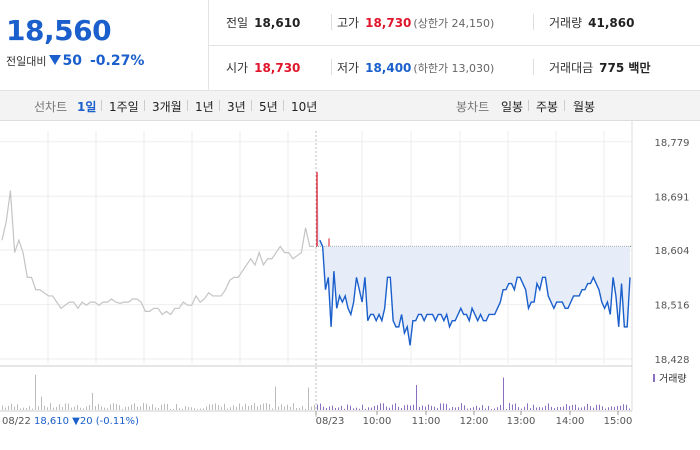 This screenshot has height=450, width=700. I want to click on tab-3year: 3년, so click(236, 107).